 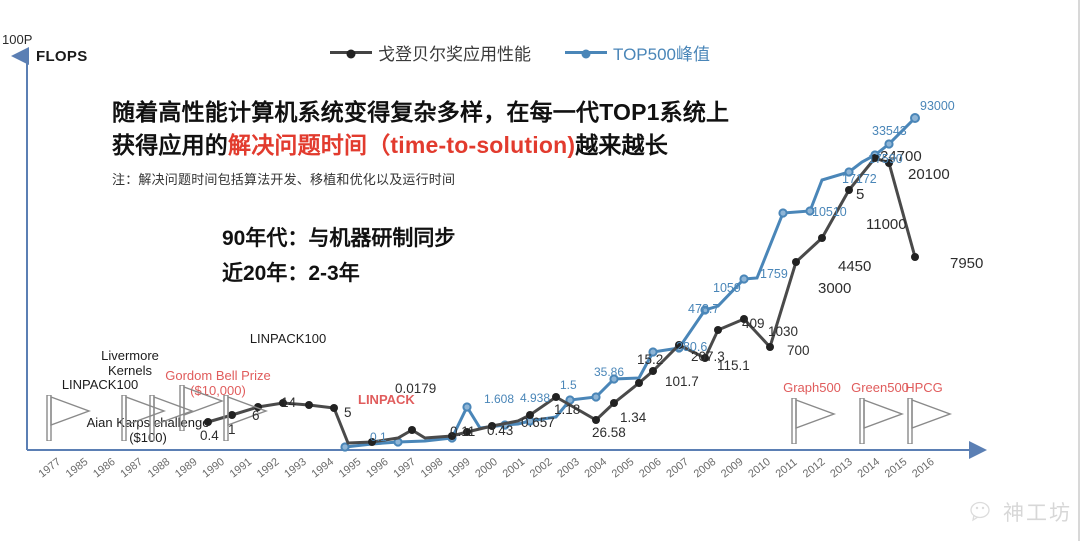 I want to click on x-tick-1991: 1991, so click(x=241, y=468).